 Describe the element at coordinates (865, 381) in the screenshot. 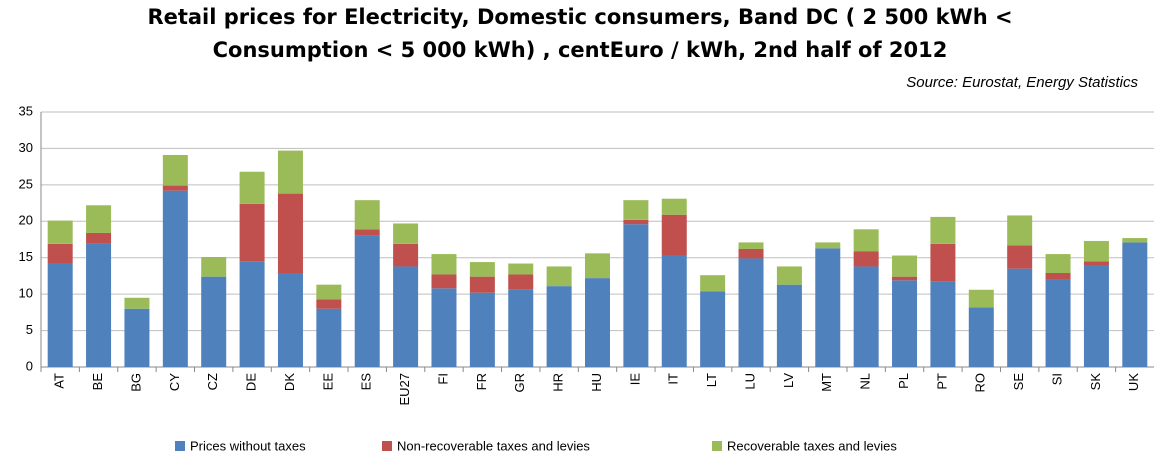

I see `x-tick-label: NL` at that location.